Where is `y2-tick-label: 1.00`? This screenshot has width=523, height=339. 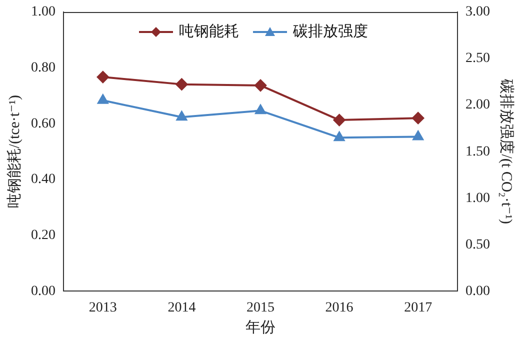
y2-tick-label: 1.00 is located at coordinates (478, 198).